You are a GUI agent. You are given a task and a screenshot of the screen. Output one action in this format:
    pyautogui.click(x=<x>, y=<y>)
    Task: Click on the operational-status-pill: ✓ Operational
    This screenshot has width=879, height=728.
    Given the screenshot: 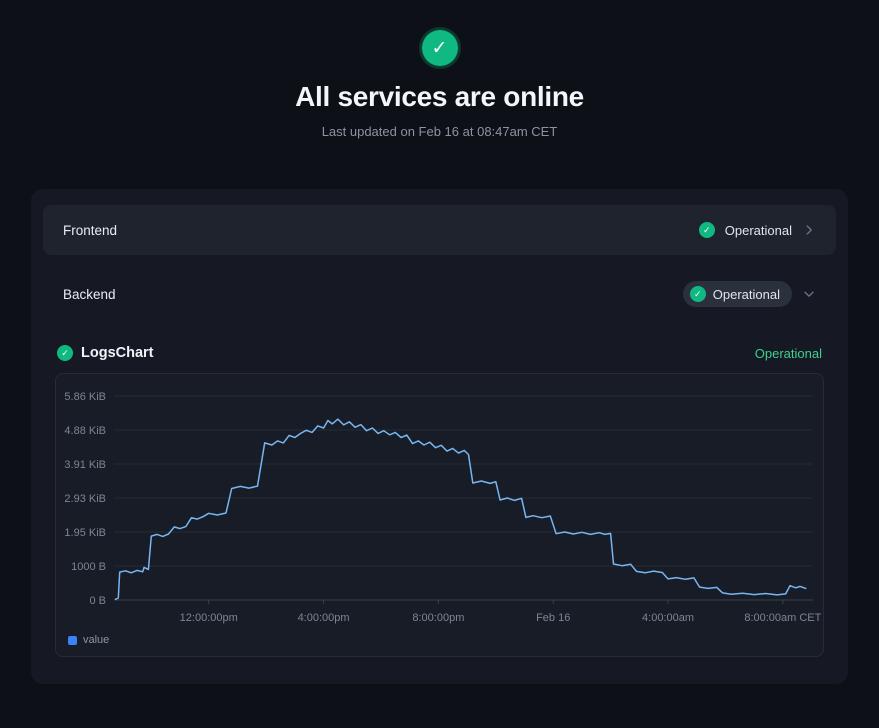 What is the action you would take?
    pyautogui.click(x=737, y=294)
    